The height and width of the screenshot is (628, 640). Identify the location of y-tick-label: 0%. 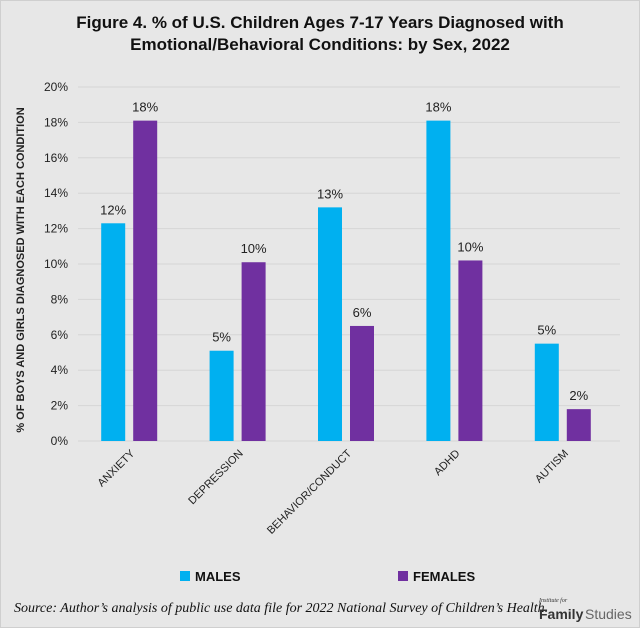
(60, 441).